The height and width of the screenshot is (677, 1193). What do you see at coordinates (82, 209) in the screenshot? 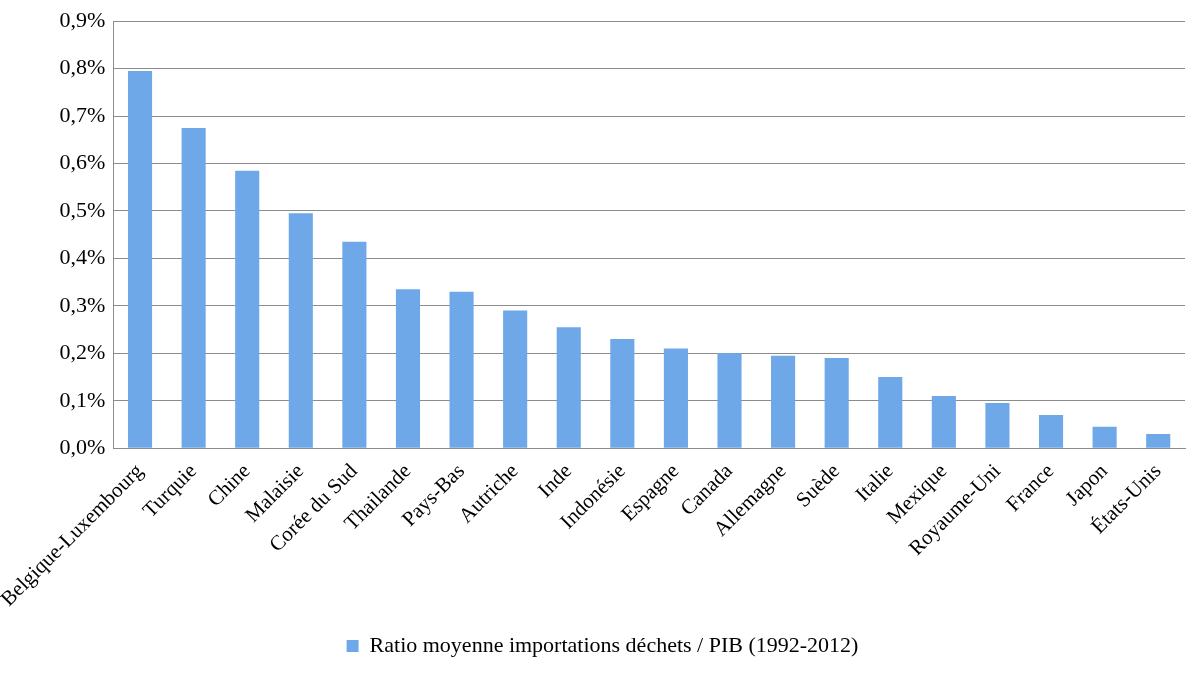
I see `y-tick-label: 0,5%` at bounding box center [82, 209].